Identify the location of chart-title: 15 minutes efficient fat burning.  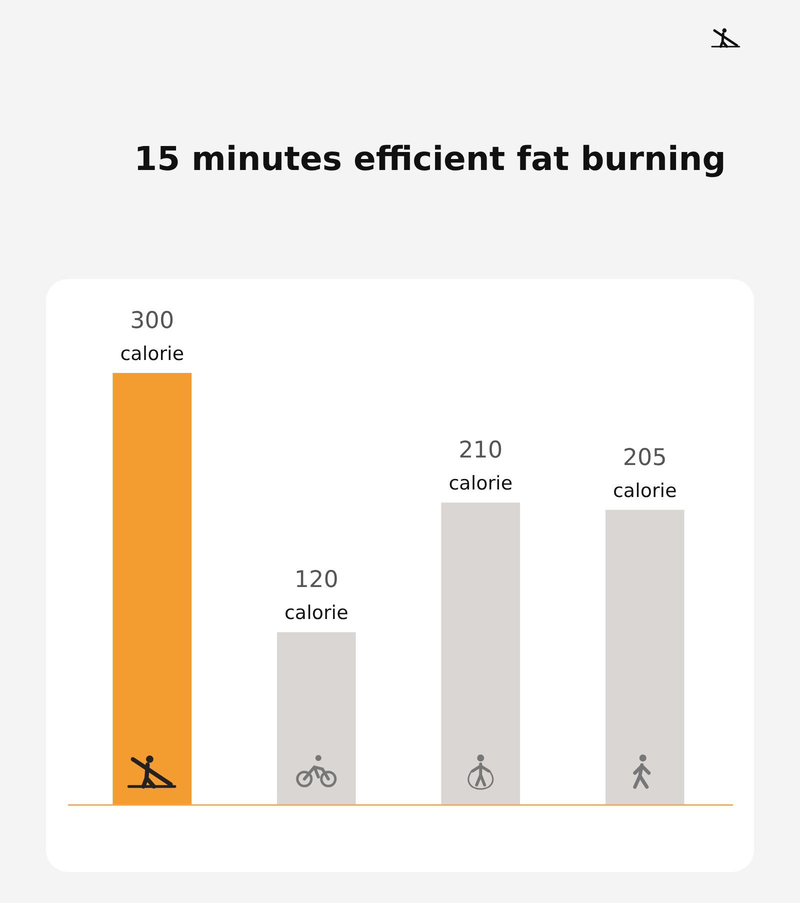
(430, 158).